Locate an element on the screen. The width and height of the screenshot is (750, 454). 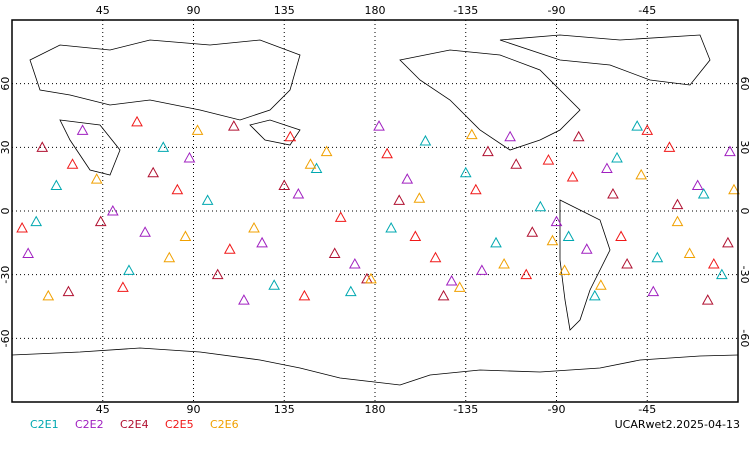
x-tick-label: 45 is located at coordinates (103, 10).